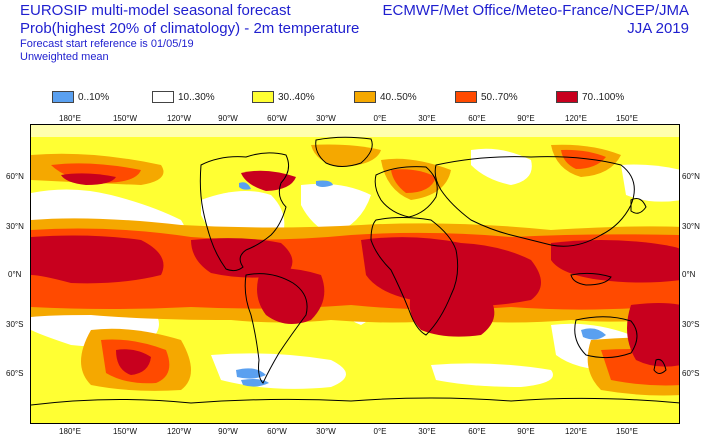 The height and width of the screenshot is (439, 707). I want to click on legend-label: 50..70%, so click(499, 97).